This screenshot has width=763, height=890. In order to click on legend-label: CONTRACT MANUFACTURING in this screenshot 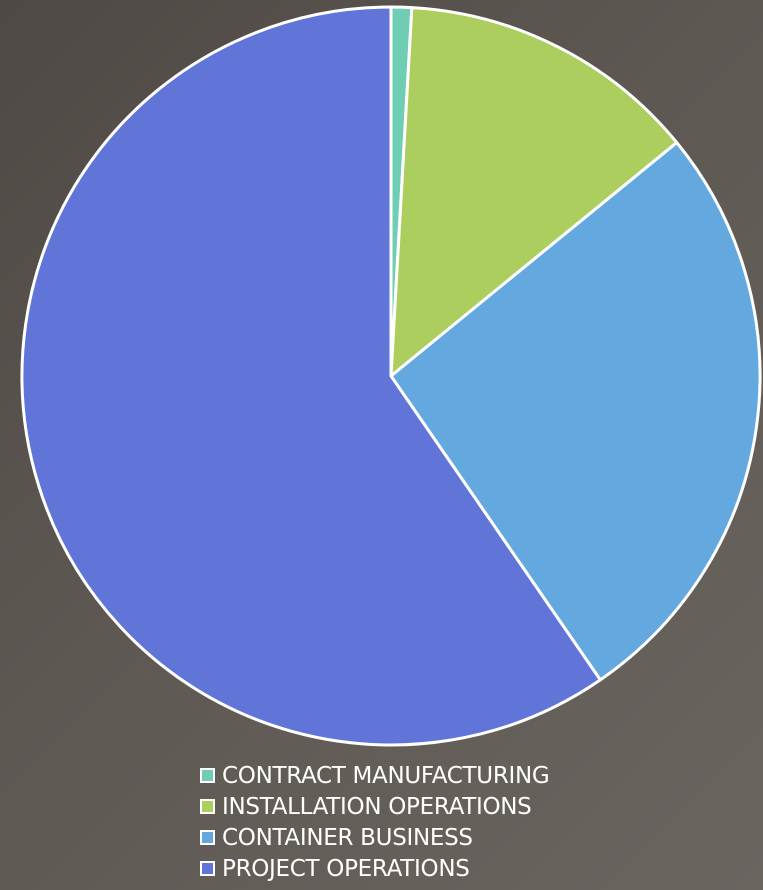, I will do `click(386, 775)`.